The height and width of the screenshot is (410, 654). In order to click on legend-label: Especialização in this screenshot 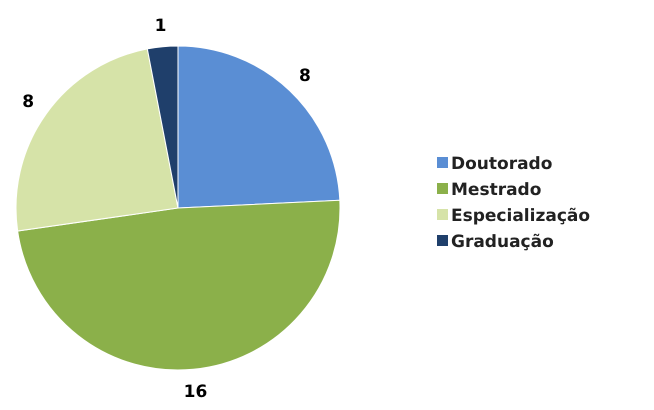, I will do `click(520, 216)`.